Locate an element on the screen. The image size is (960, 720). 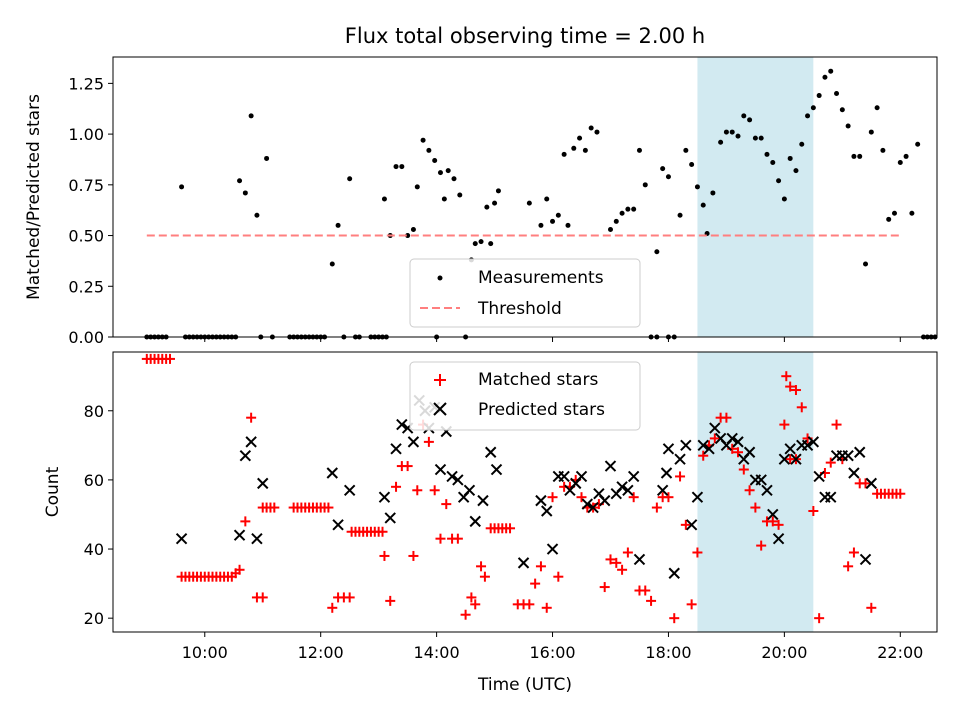
legend-predicted-label: Predicted stars is located at coordinates (541, 410).